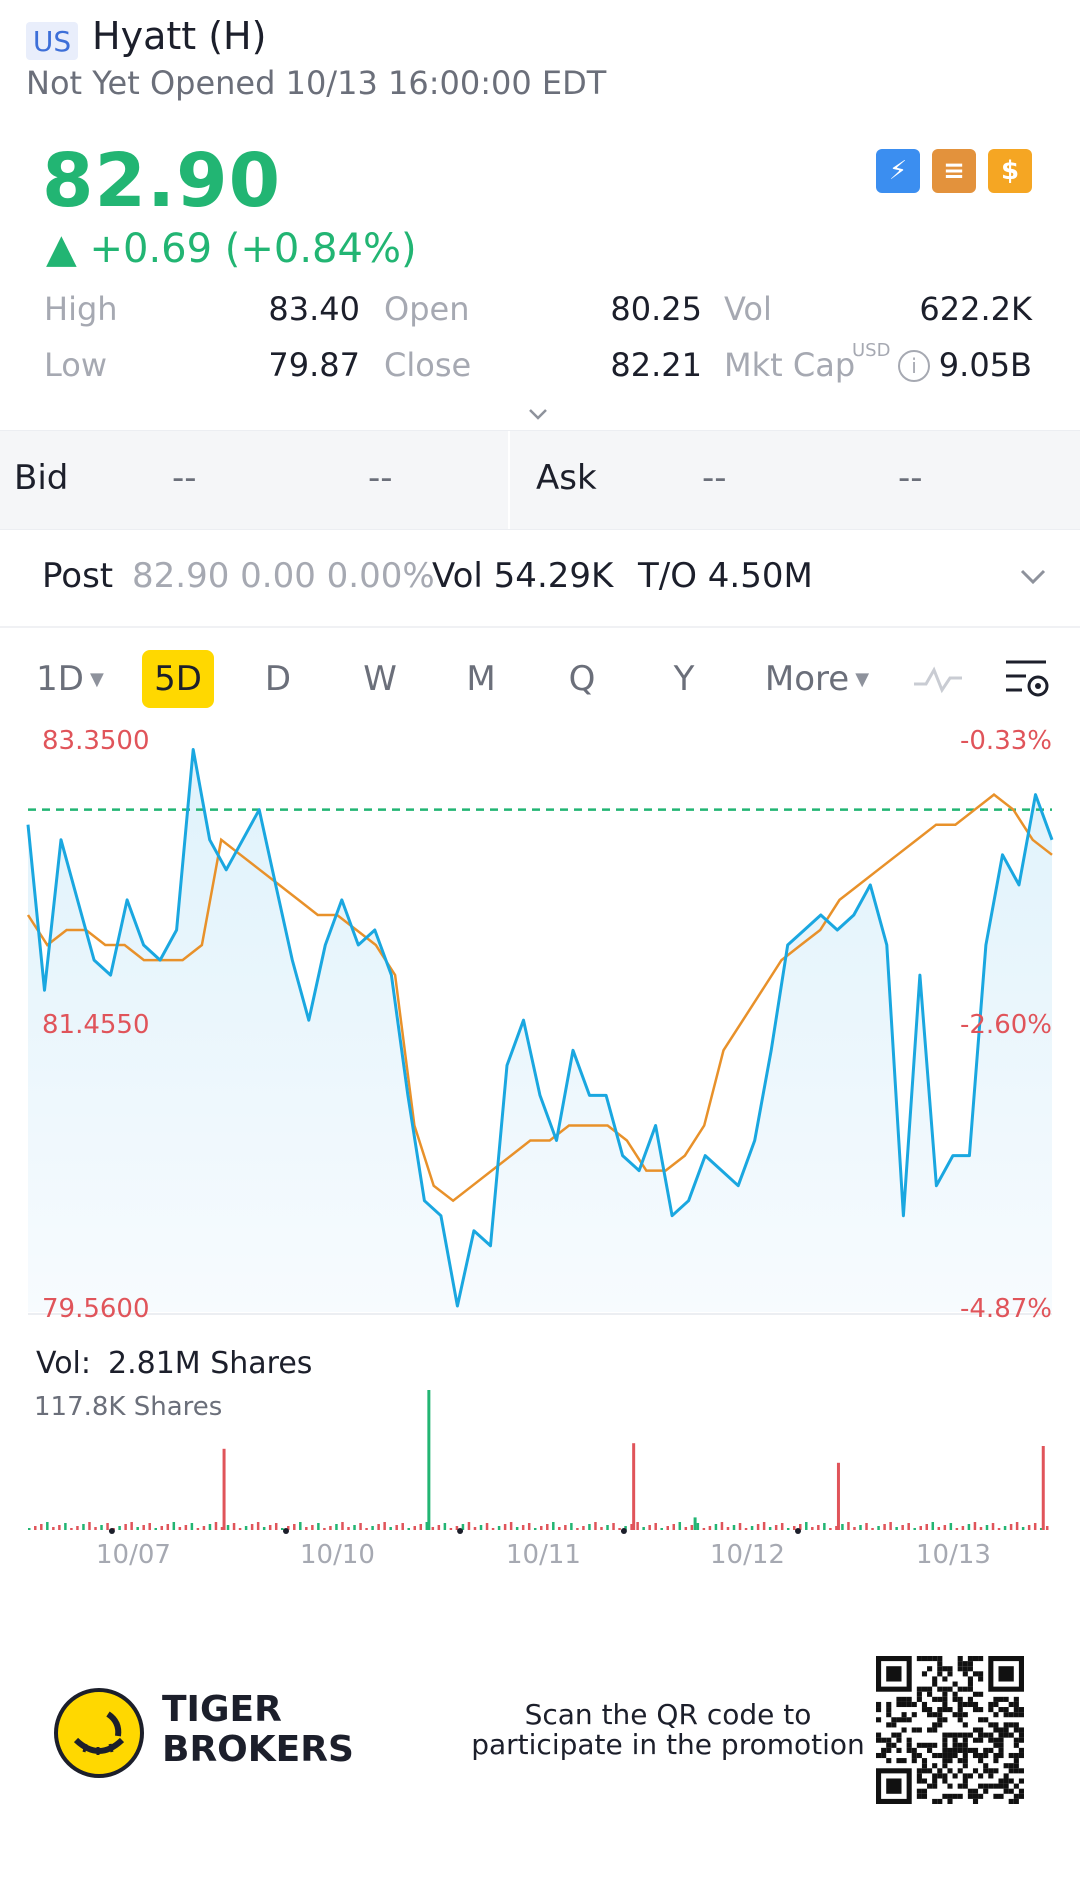 The height and width of the screenshot is (1889, 1080). What do you see at coordinates (314, 309) in the screenshot?
I see `high-value: 83.40` at bounding box center [314, 309].